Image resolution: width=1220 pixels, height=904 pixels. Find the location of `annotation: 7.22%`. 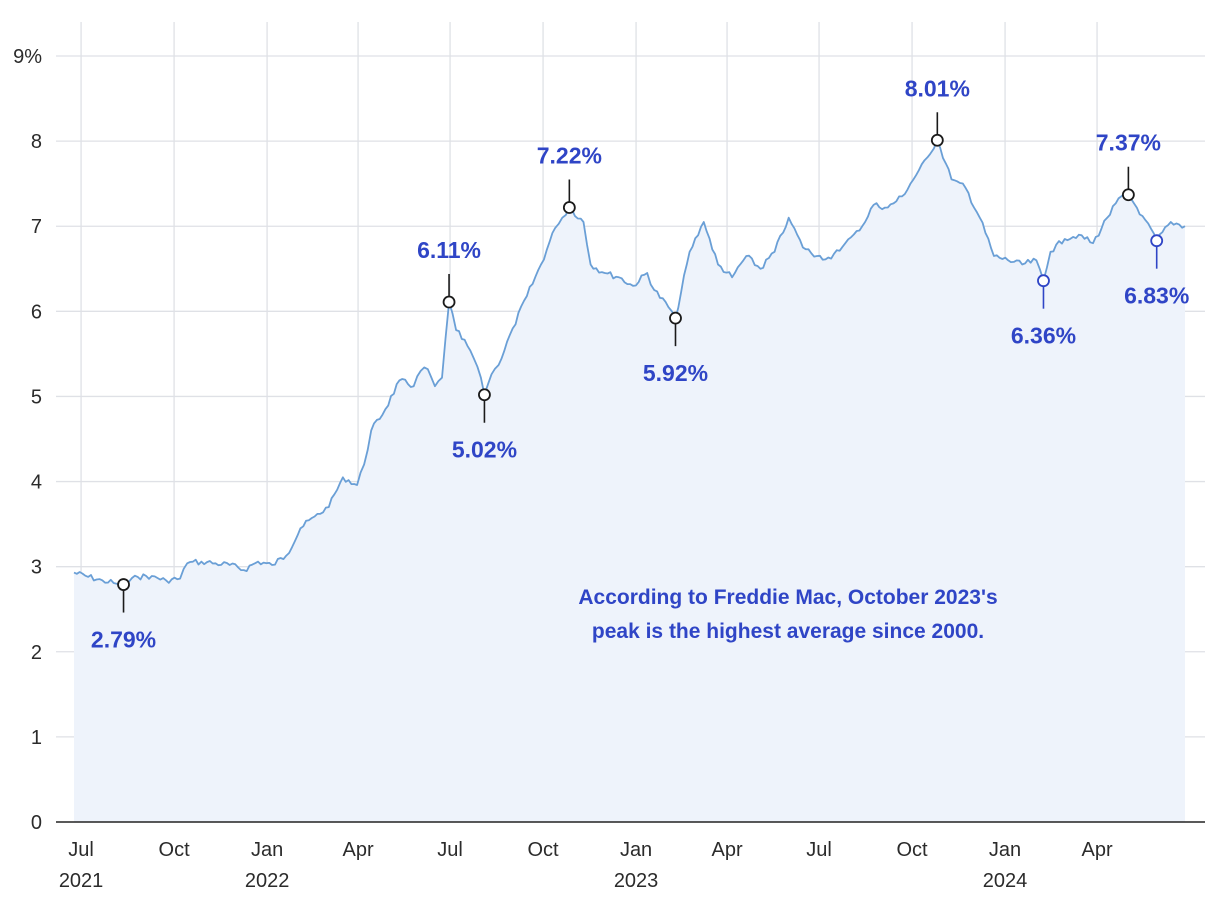

annotation: 7.22% is located at coordinates (569, 178).